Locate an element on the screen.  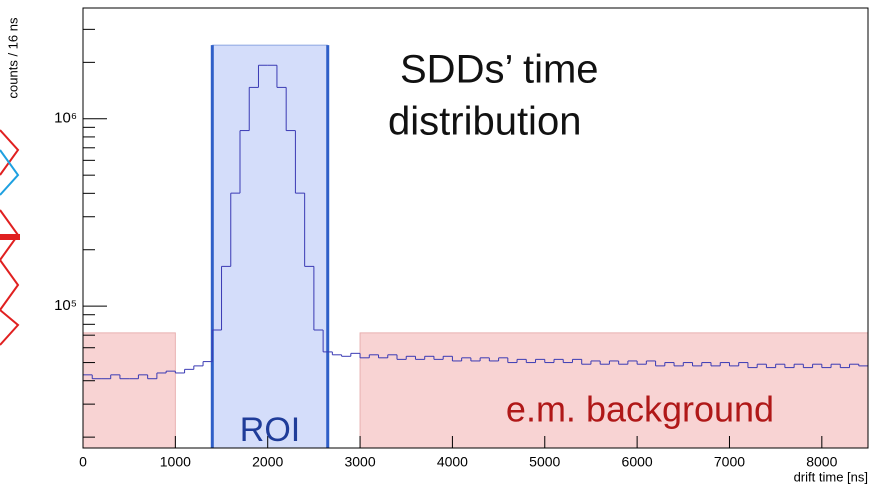
x-tick-label: 7000 is located at coordinates (729, 462).